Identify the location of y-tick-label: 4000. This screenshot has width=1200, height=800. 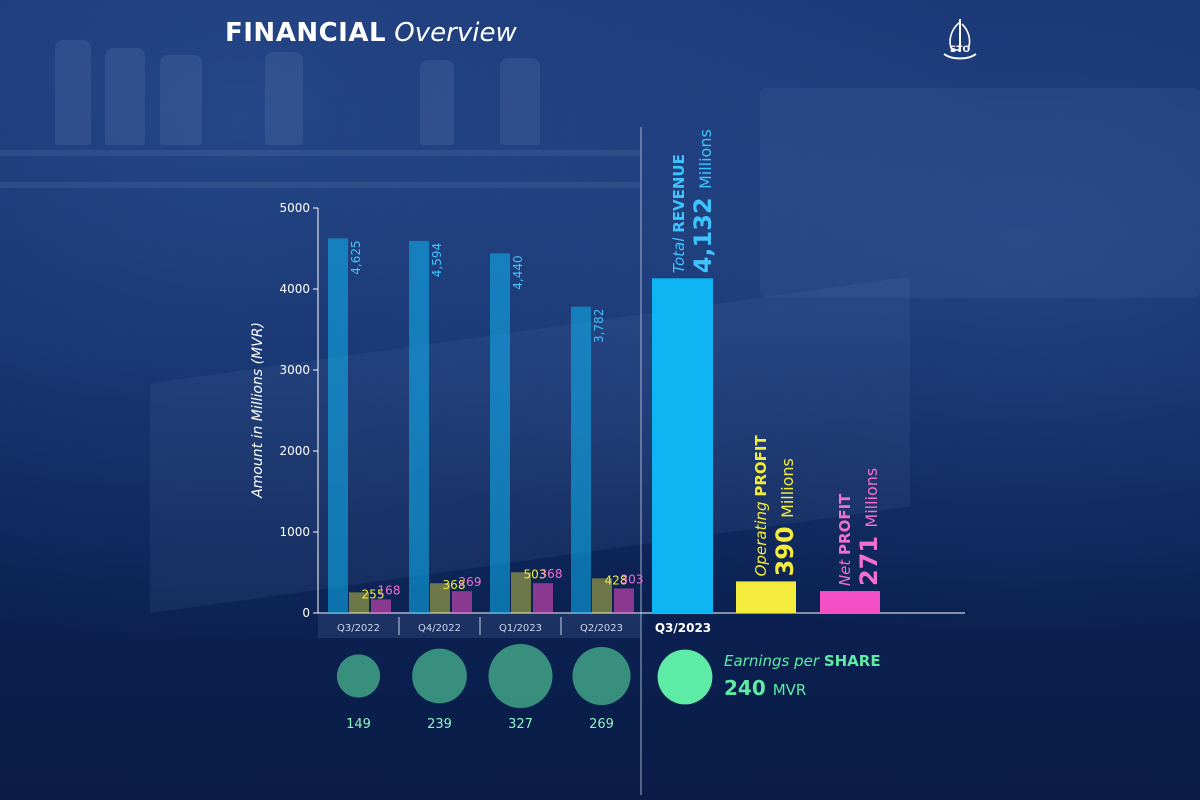
(294, 289).